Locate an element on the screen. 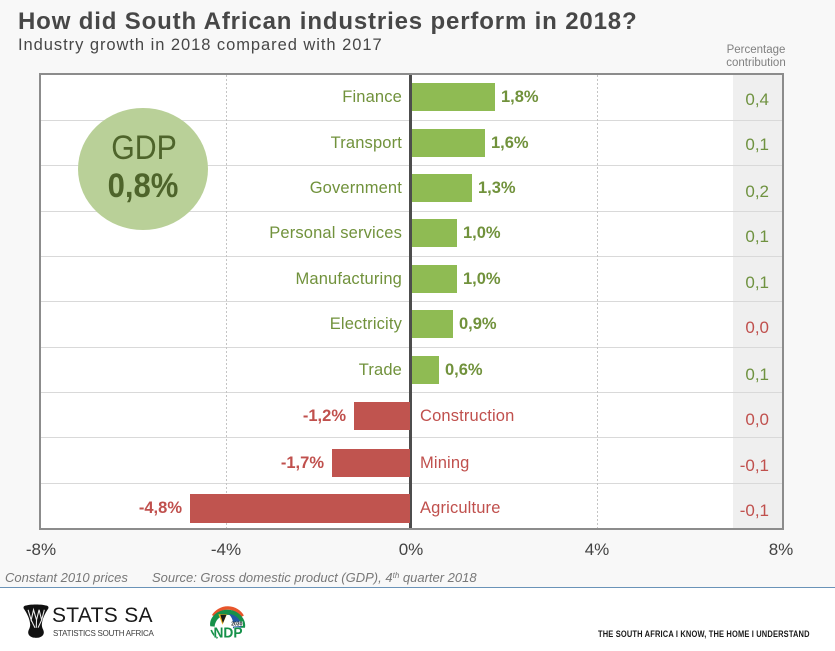  svg-text: NDP is located at coordinates (228, 633).